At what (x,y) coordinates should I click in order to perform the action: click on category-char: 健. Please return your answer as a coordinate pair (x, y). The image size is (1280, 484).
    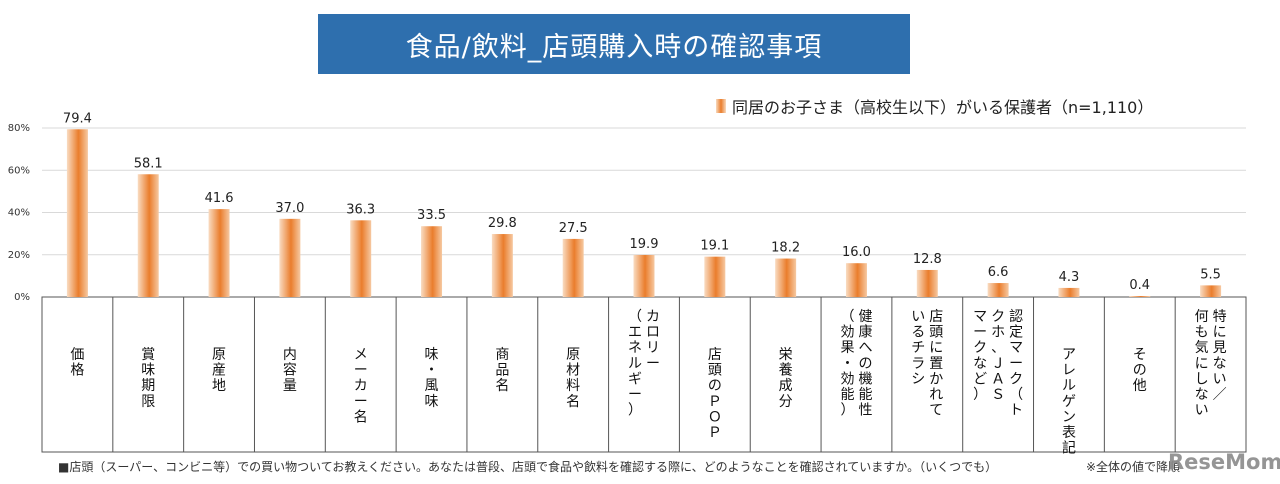
    Looking at the image, I should click on (865, 317).